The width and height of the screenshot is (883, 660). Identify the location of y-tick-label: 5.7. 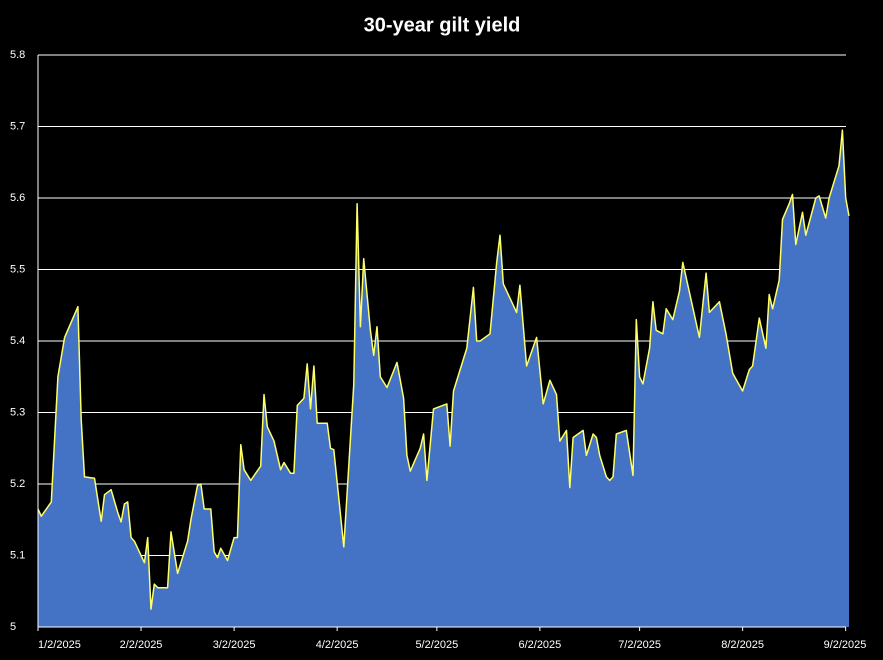
(17, 126).